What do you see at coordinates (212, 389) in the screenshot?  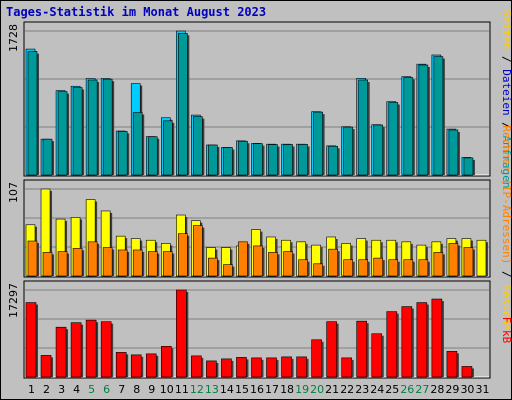 I see `x-tick-day-13: 13` at bounding box center [212, 389].